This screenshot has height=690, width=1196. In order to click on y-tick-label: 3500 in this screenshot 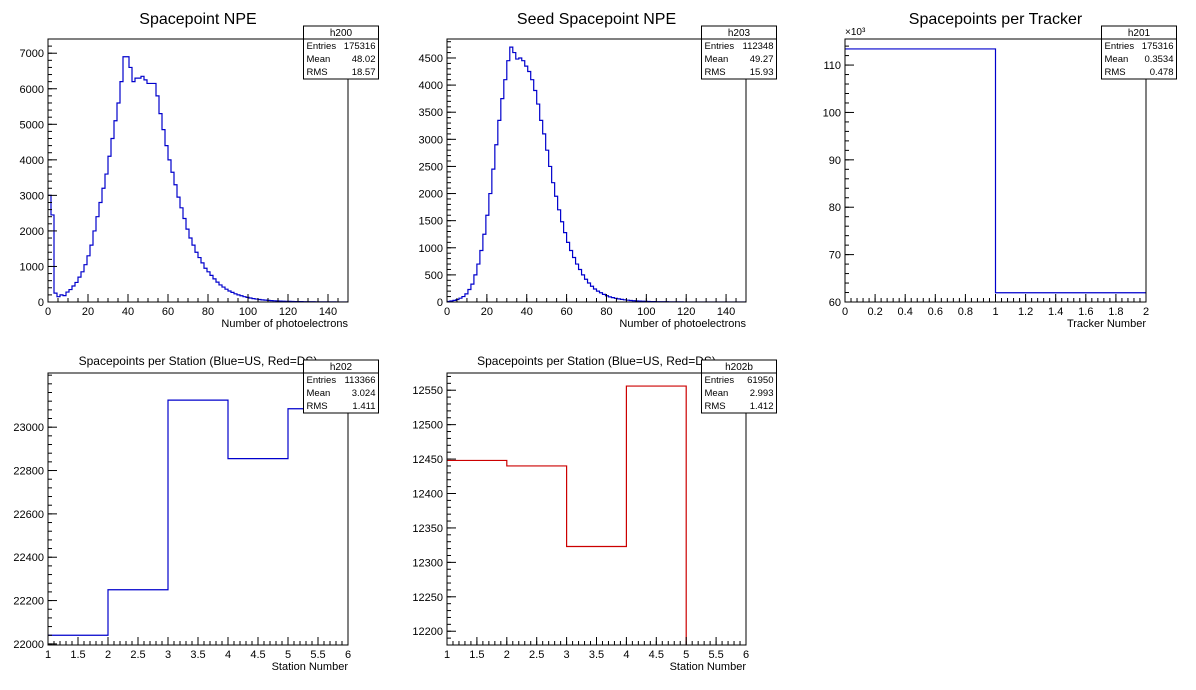, I will do `click(431, 113)`.